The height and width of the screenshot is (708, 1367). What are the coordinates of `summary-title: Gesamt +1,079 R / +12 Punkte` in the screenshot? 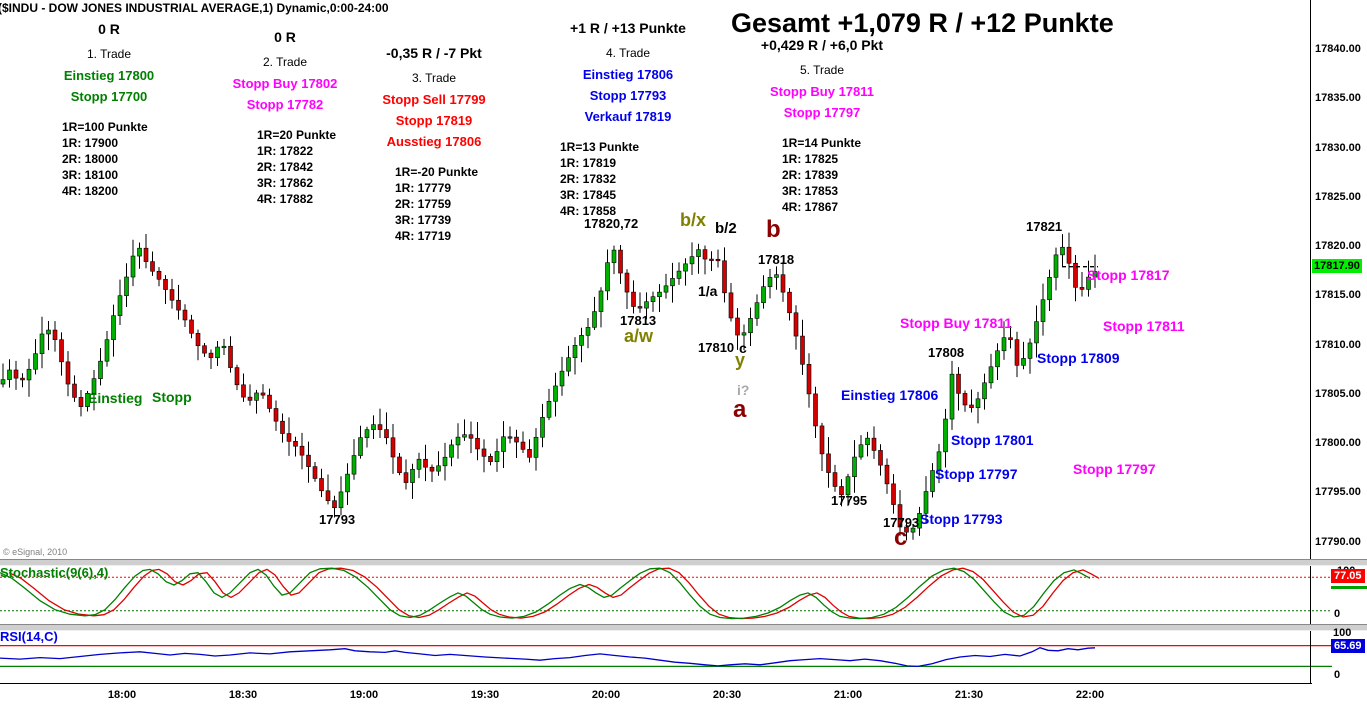 It's located at (922, 23).